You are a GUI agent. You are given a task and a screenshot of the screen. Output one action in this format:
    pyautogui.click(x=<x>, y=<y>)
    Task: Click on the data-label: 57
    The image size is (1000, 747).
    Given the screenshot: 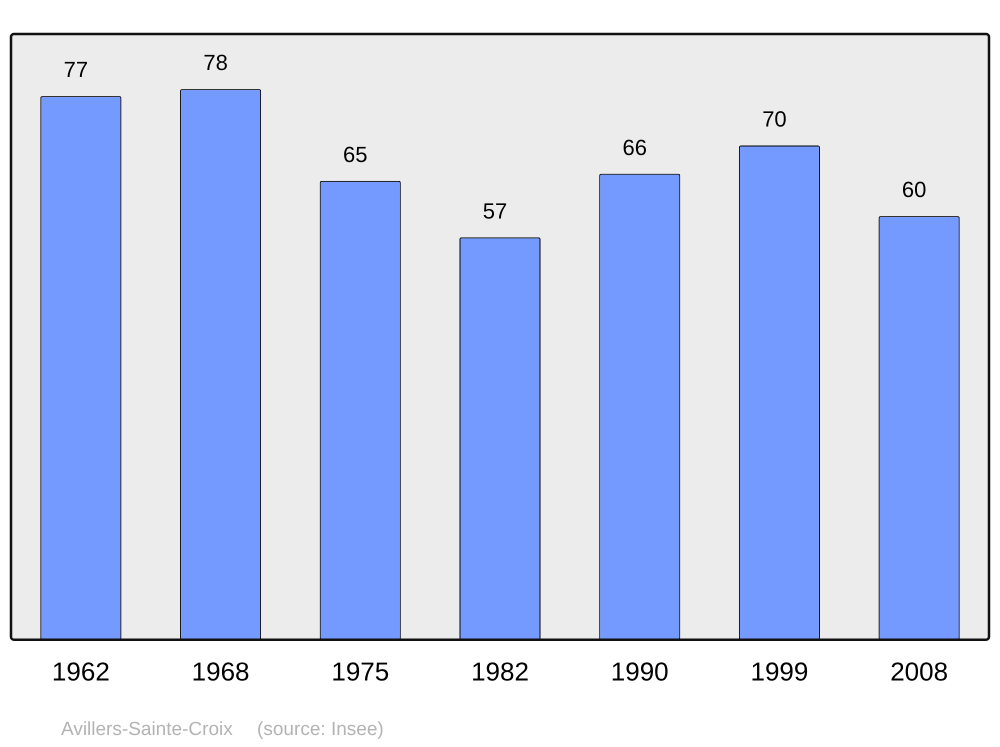 What is the action you would take?
    pyautogui.click(x=495, y=211)
    